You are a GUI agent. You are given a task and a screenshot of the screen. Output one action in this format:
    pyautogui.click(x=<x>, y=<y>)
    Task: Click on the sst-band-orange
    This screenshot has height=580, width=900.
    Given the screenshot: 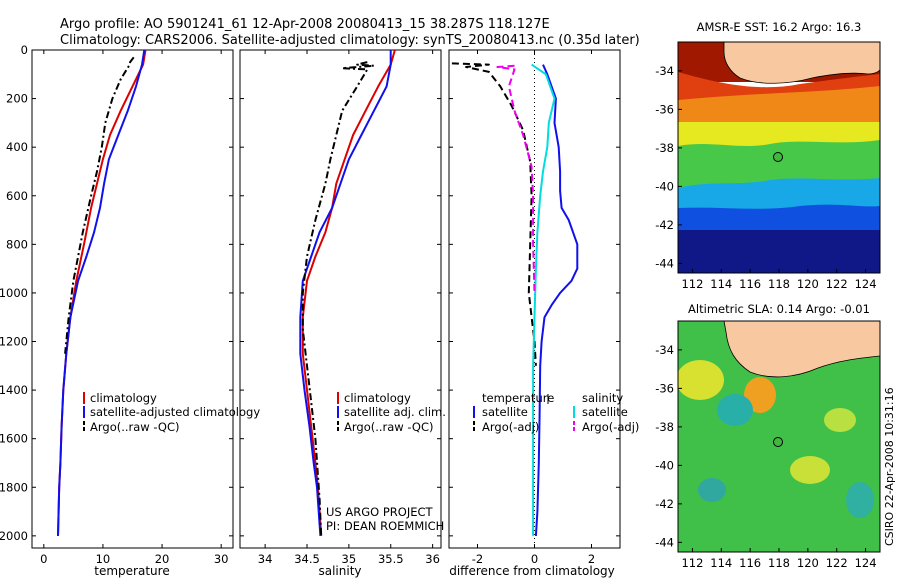 What is the action you would take?
    pyautogui.click(x=779, y=107)
    